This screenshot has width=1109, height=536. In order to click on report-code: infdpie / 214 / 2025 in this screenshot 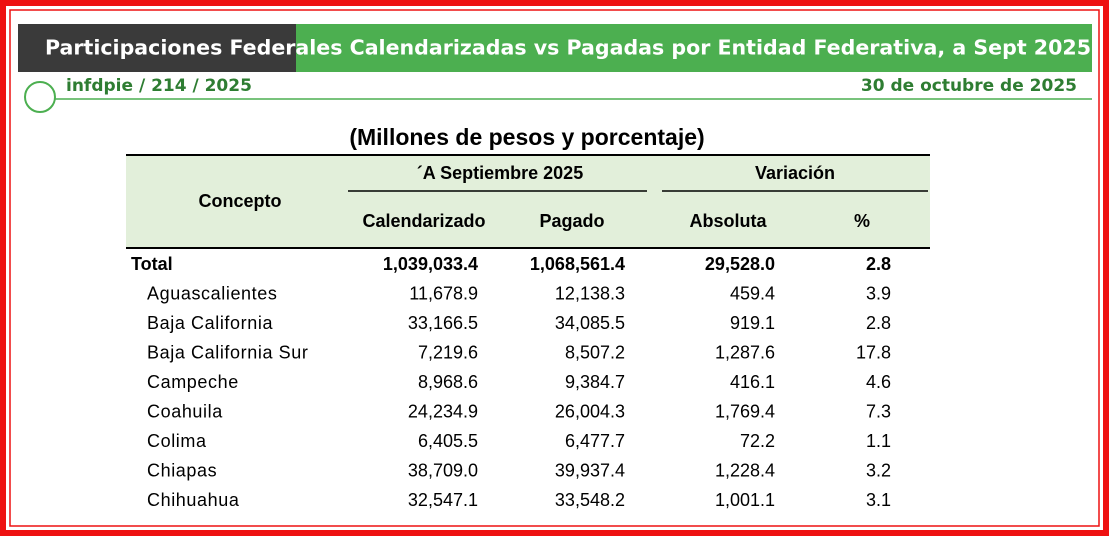, I will do `click(159, 86)`.